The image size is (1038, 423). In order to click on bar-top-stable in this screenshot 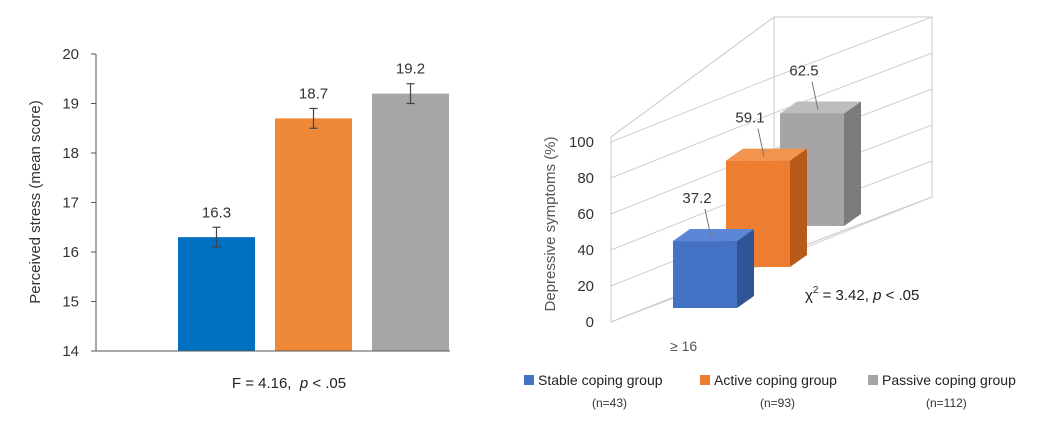, I will do `click(713, 235)`.